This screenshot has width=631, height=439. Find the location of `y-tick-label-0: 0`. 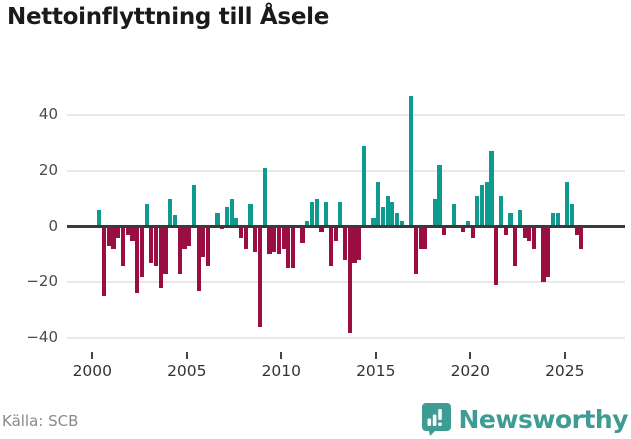

y-tick-label-0: 0 is located at coordinates (53, 225).